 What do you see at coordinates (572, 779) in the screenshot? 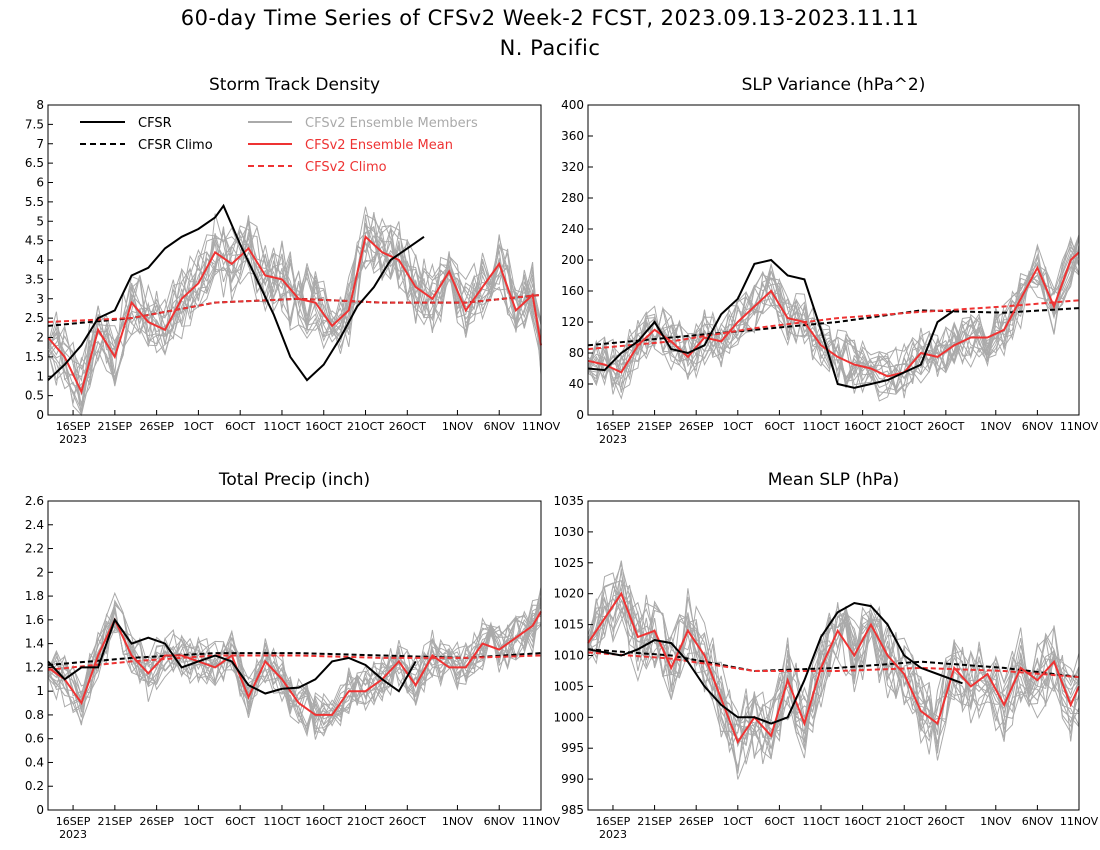
I see `y-tick-label: 990` at bounding box center [572, 779].